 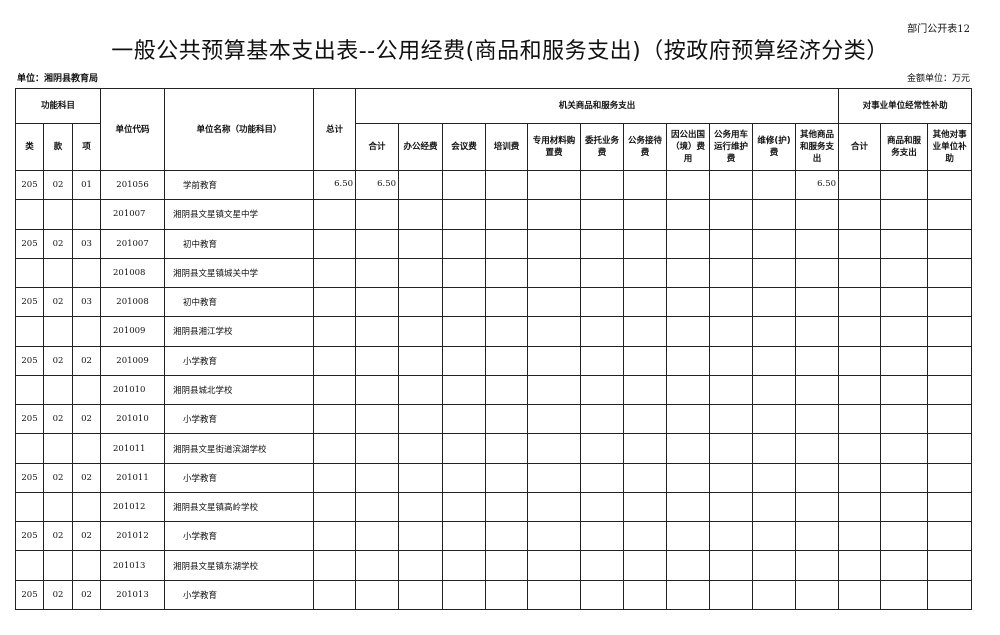 I want to click on cell-kuan: 02, so click(x=58, y=594).